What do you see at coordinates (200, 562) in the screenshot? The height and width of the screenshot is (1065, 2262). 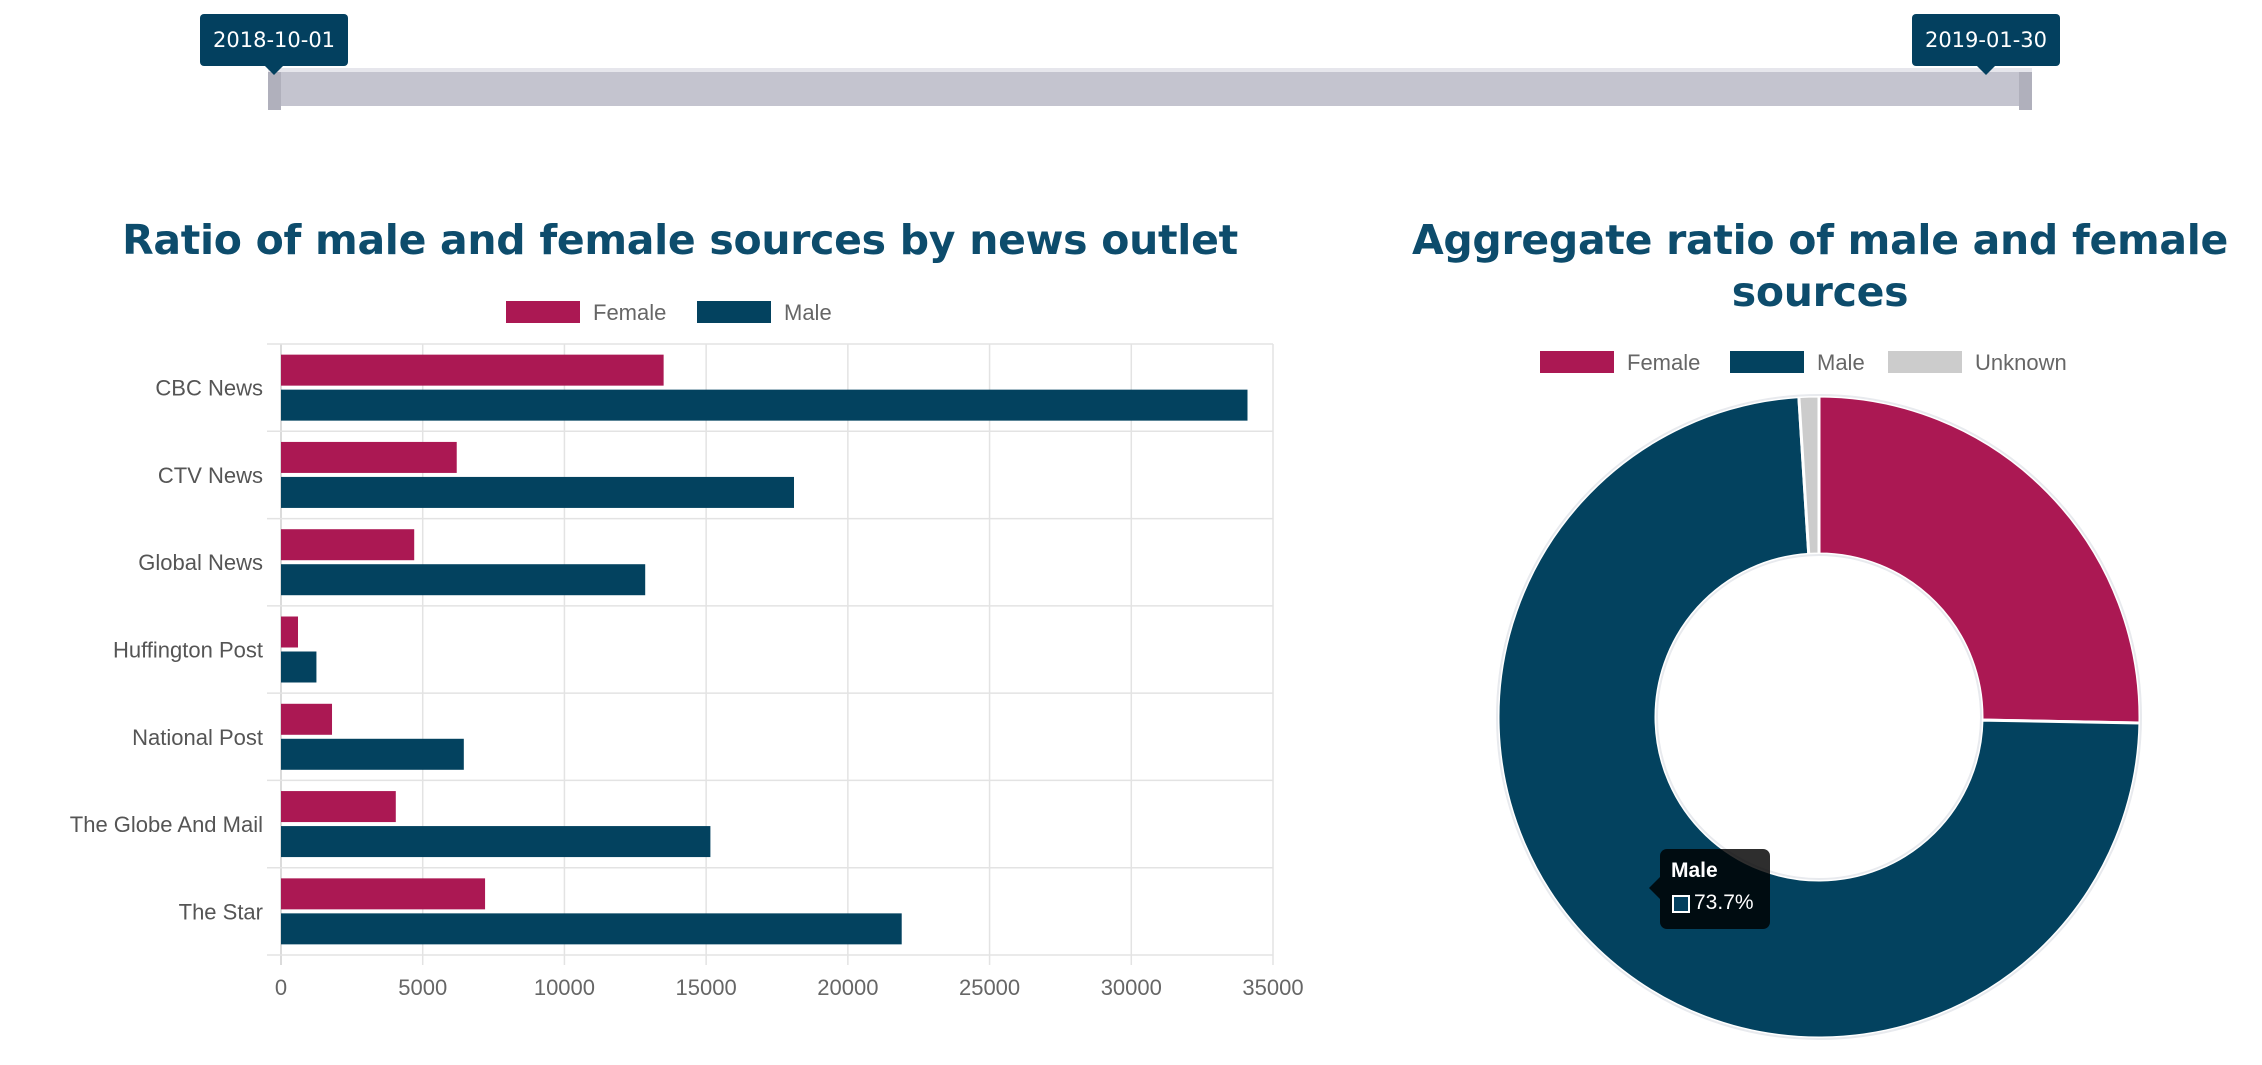 I see `y-tick-label: Global News` at bounding box center [200, 562].